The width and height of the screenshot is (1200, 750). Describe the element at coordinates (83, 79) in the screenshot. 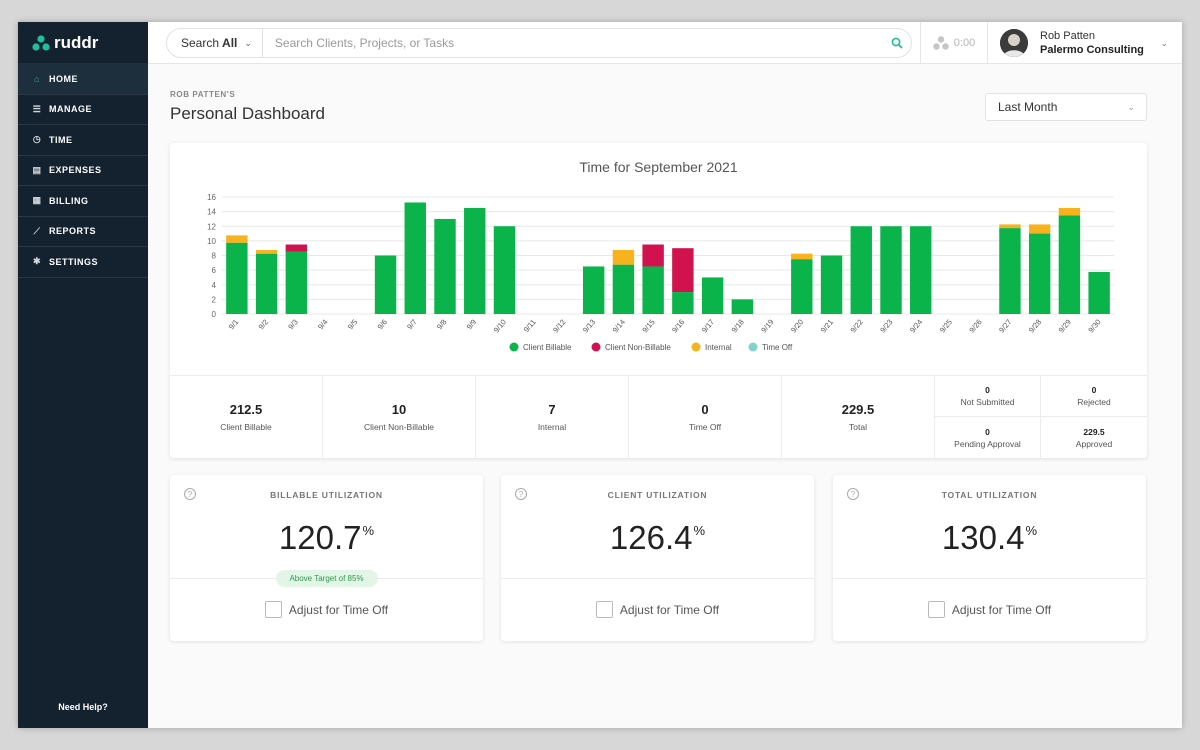

I see `sidebar-item-home: ⌂ HOME` at that location.